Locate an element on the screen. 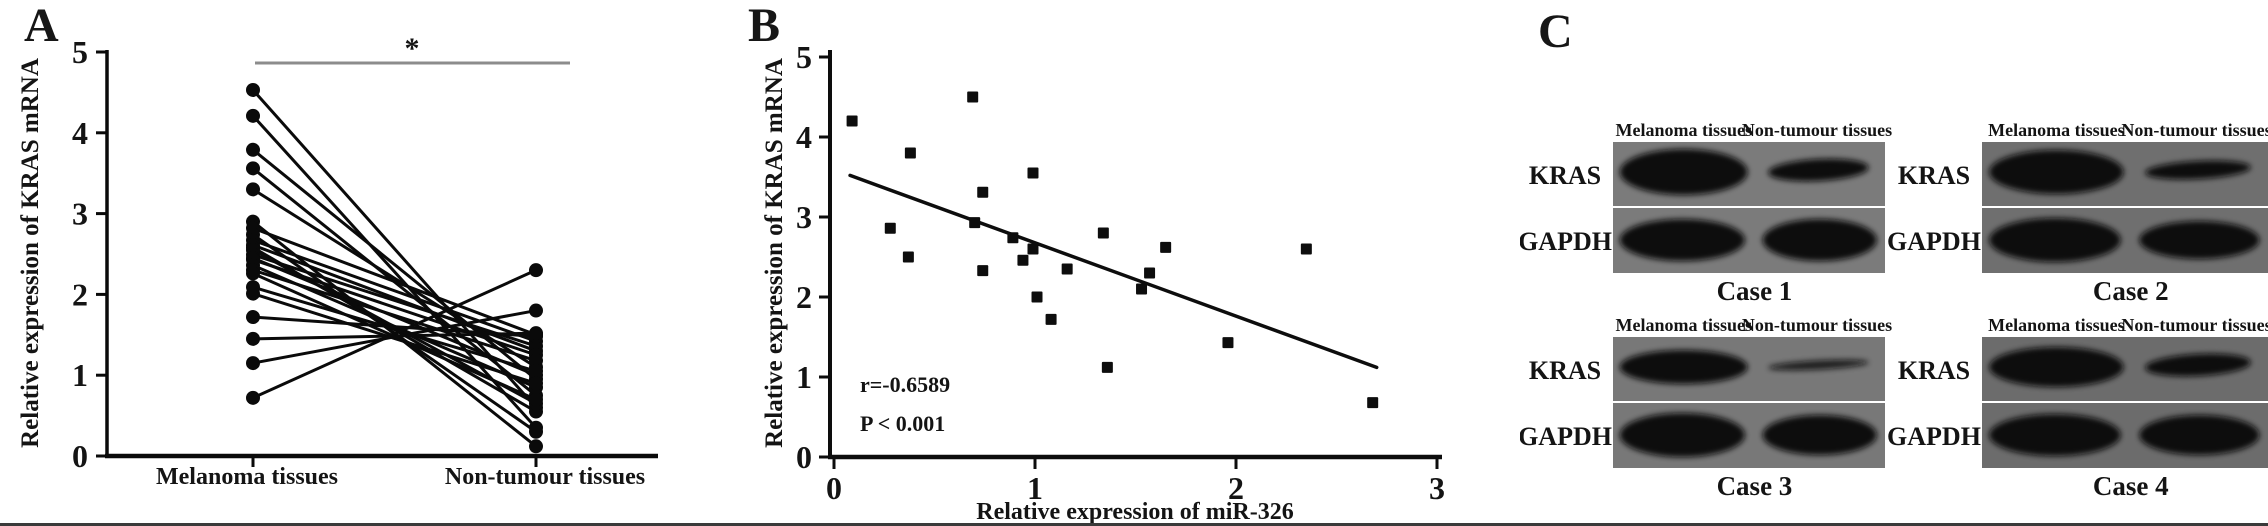  b-pvalue-annotation: P < 0.001 is located at coordinates (902, 423).